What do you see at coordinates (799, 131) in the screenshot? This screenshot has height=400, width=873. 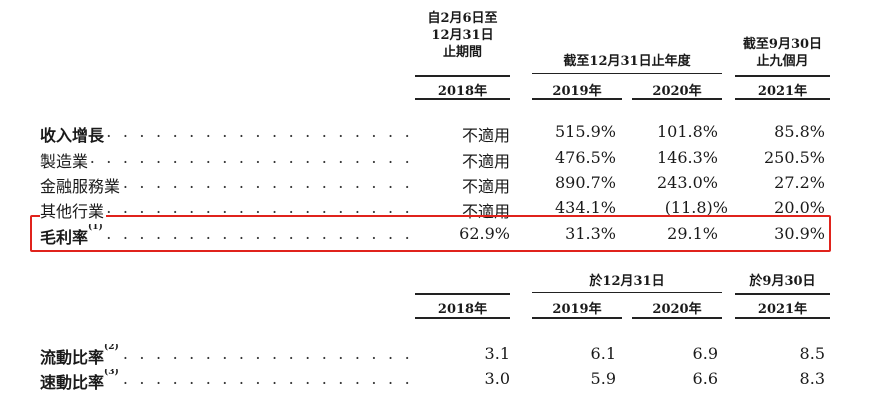 I see `cell-2021: 85.8%` at bounding box center [799, 131].